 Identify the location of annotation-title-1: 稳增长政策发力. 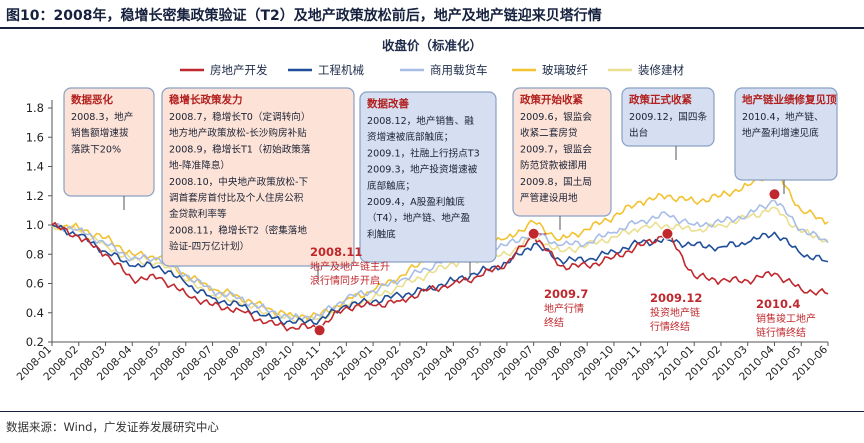
(206, 99).